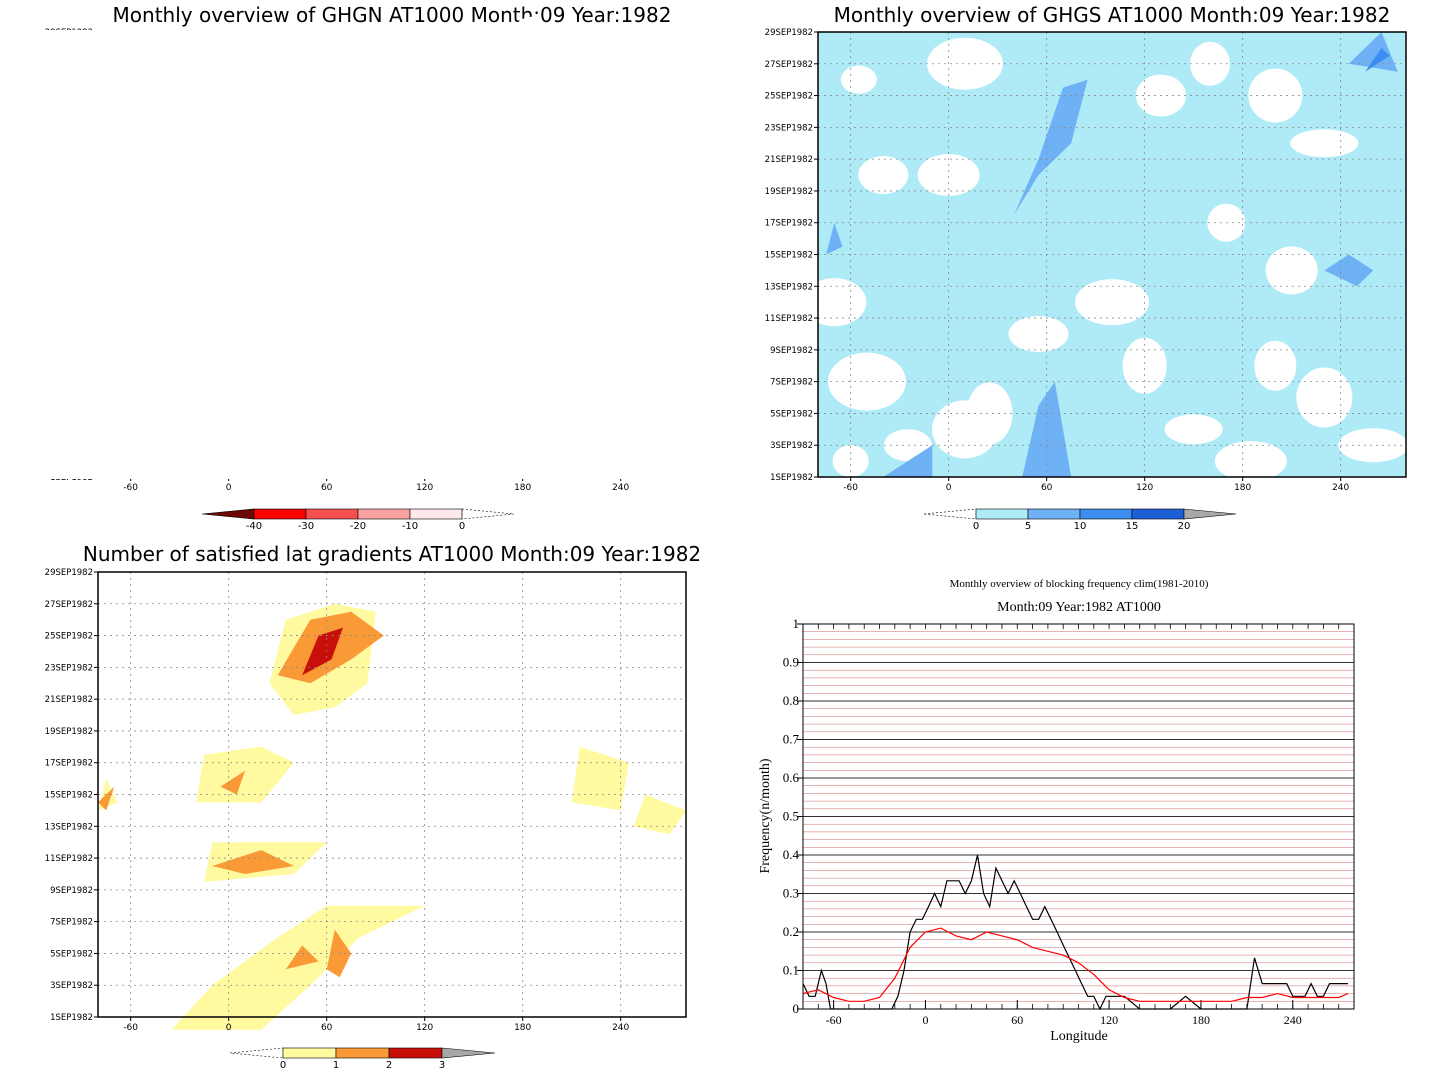 The image size is (1440, 1091). What do you see at coordinates (71, 1018) in the screenshot?
I see `y-tick-label: 1SEP1982` at bounding box center [71, 1018].